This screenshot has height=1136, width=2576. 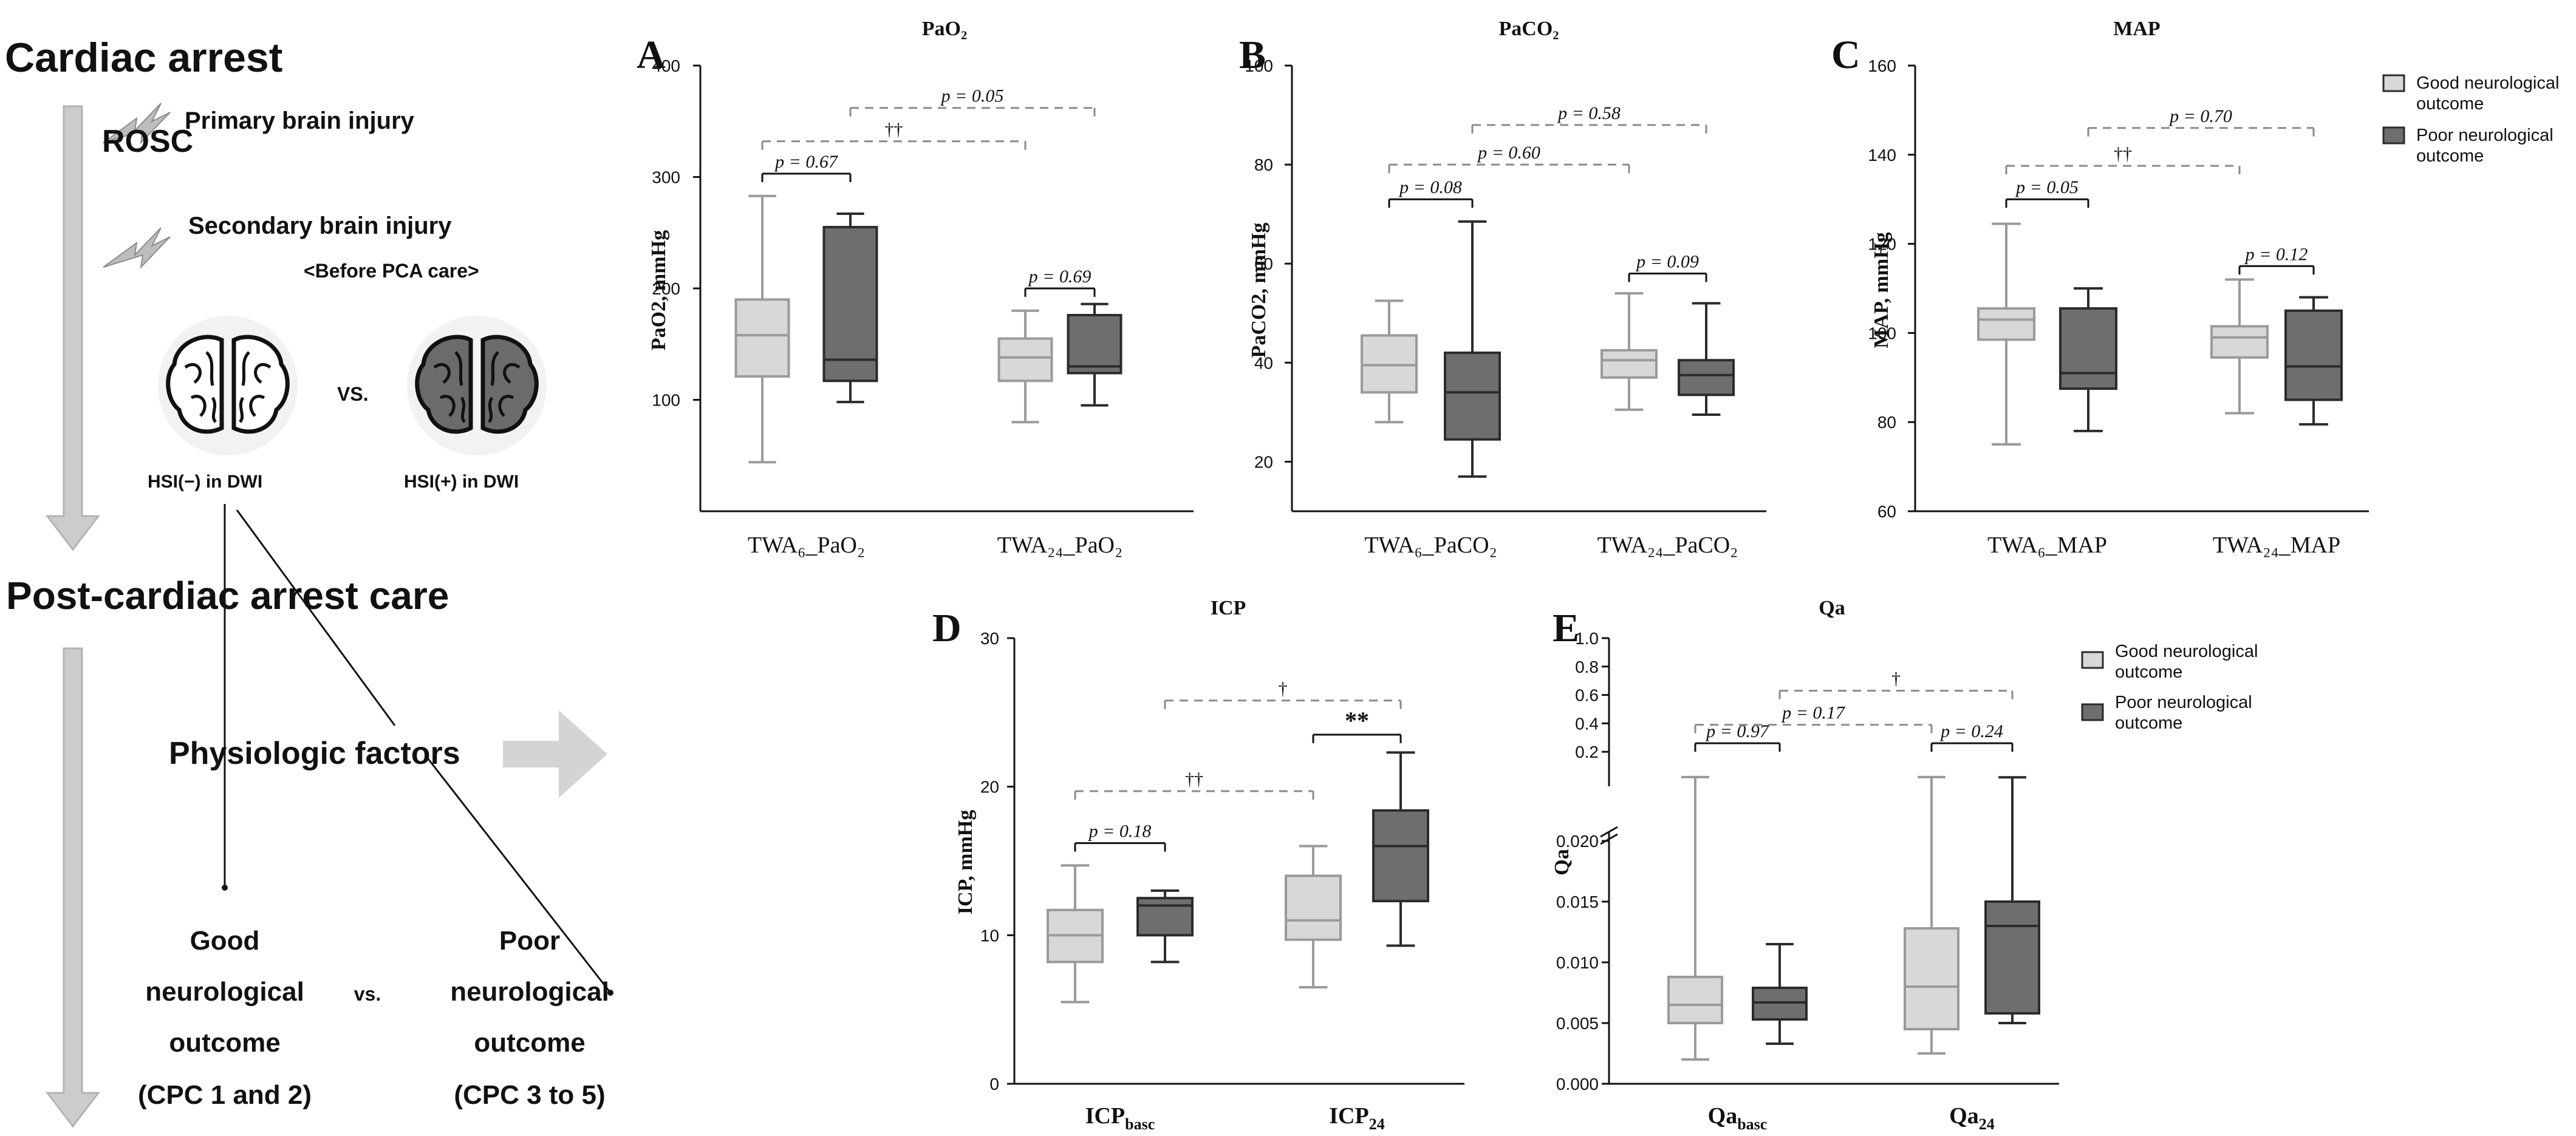 What do you see at coordinates (1752, 1124) in the screenshot?
I see `x-category-subscript: basc` at bounding box center [1752, 1124].